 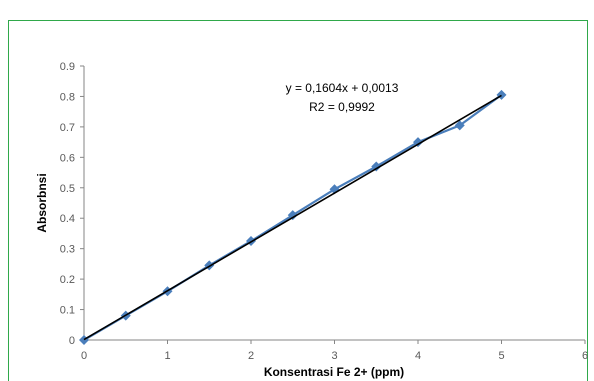 I want to click on y-tick-label: 0.9, so click(x=67, y=67).